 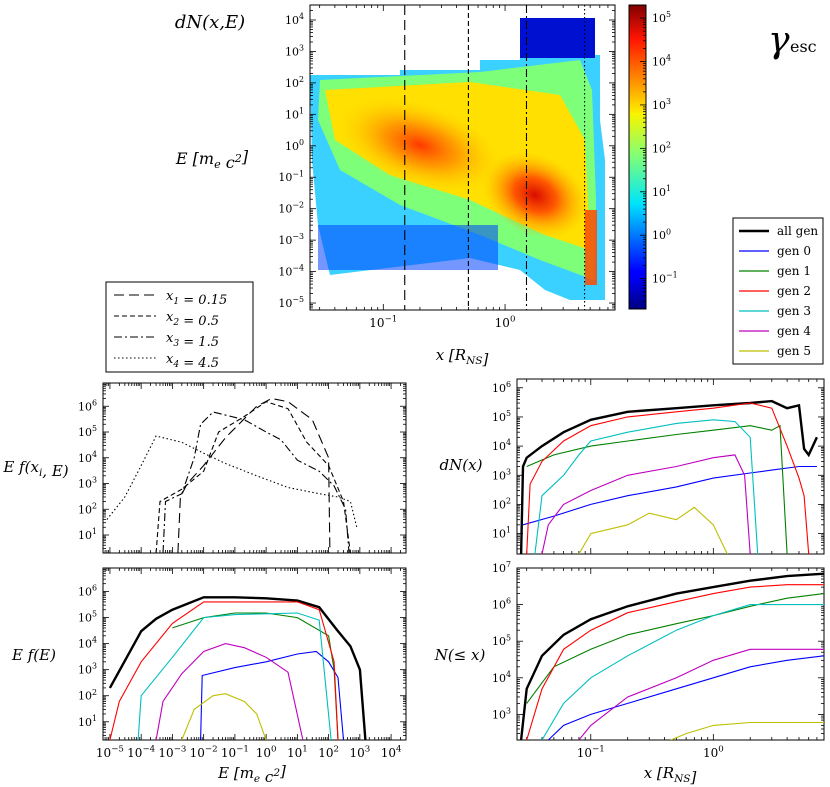 What do you see at coordinates (87, 643) in the screenshot?
I see `energy_spectrum-ytick-label: 10⁴` at bounding box center [87, 643].